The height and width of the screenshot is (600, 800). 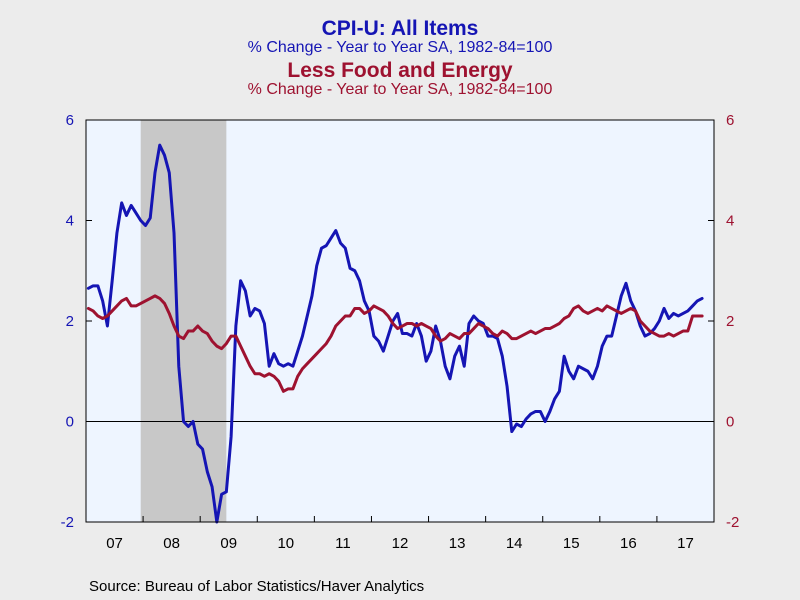 I want to click on x-tick-label: 13, so click(x=457, y=543).